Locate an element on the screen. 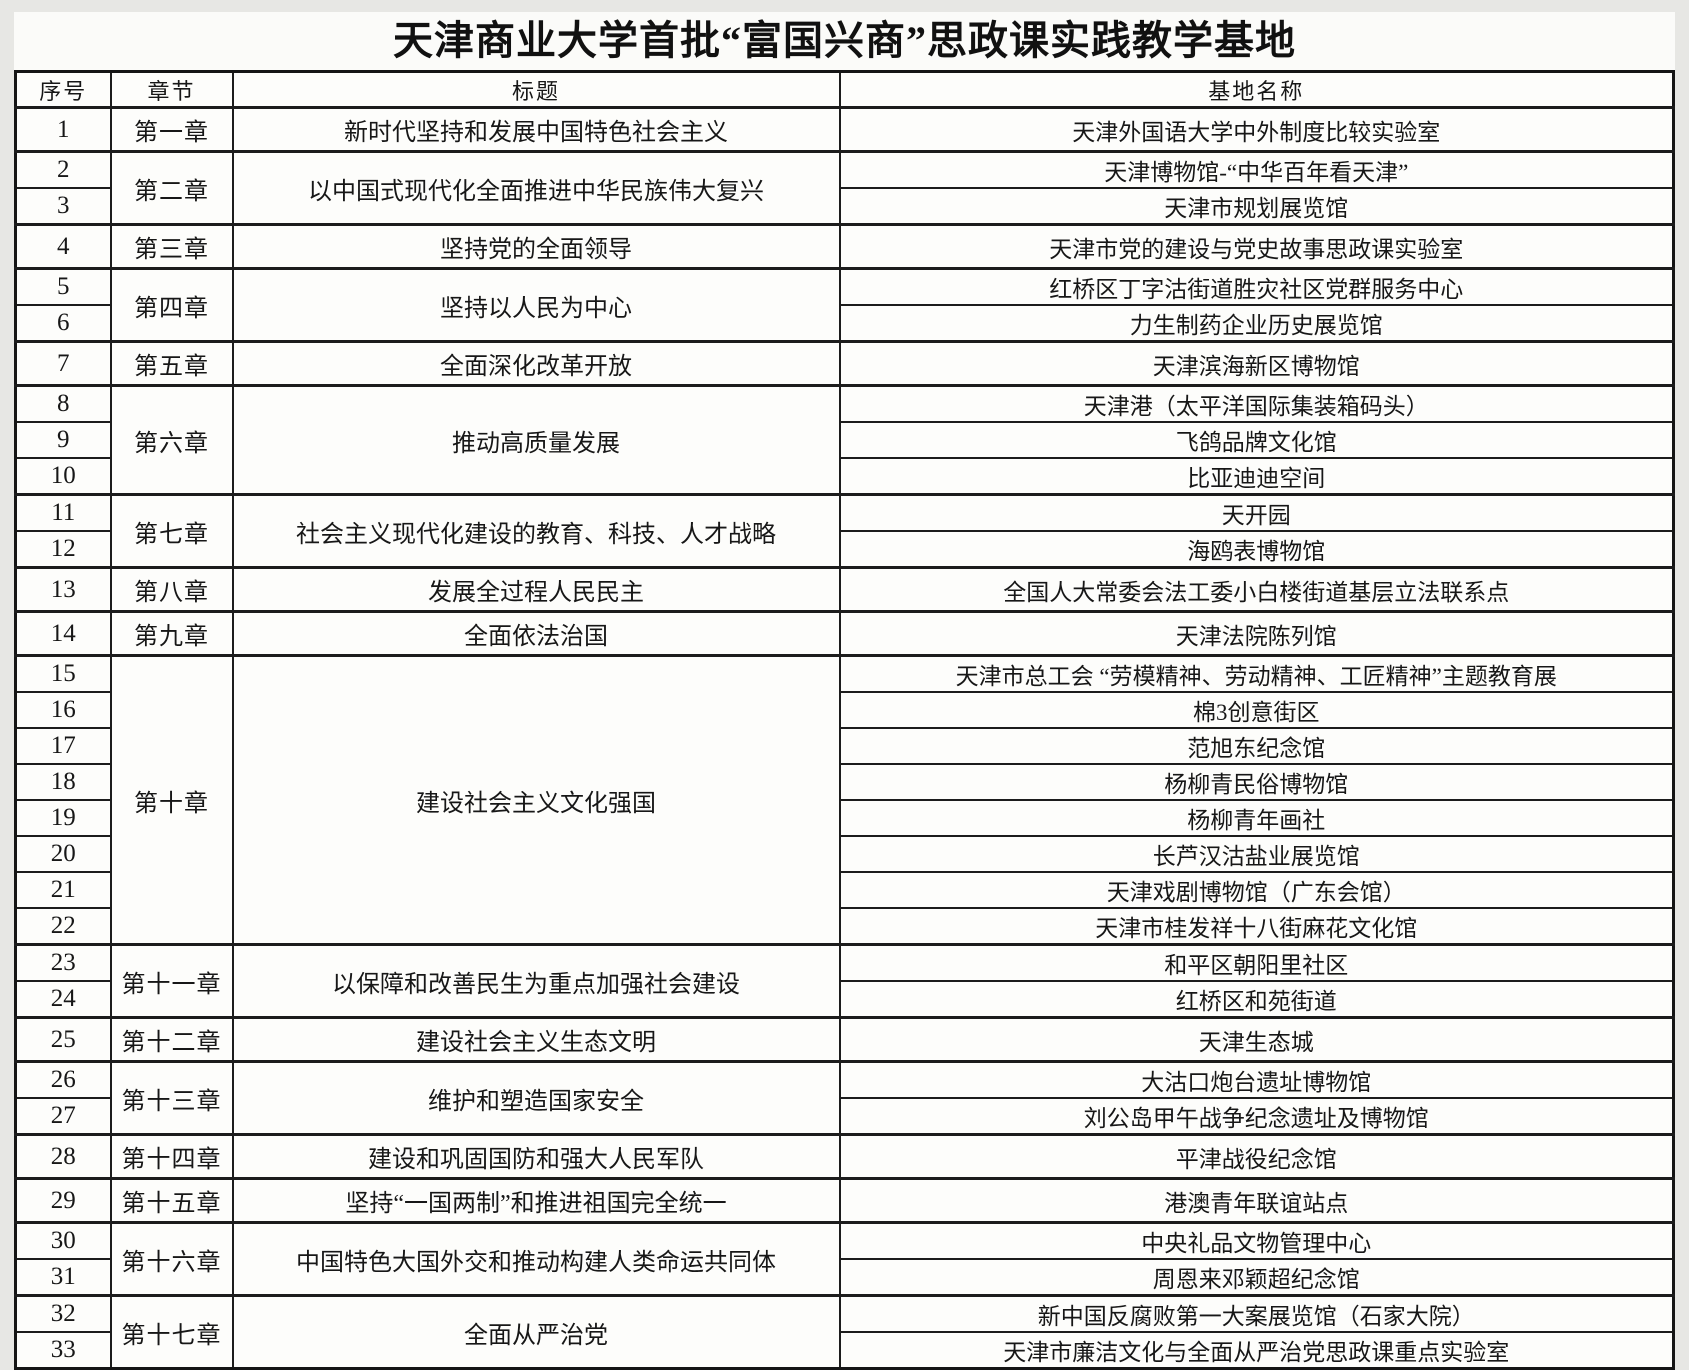  table-row: 16 棉3创意街区 is located at coordinates (844, 710).